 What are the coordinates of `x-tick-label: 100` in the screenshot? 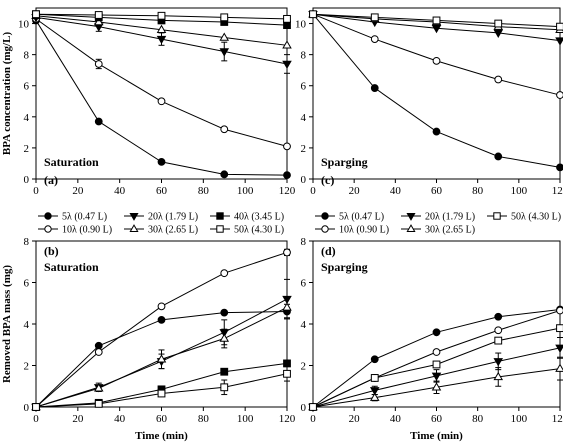 It's located at (245, 191).